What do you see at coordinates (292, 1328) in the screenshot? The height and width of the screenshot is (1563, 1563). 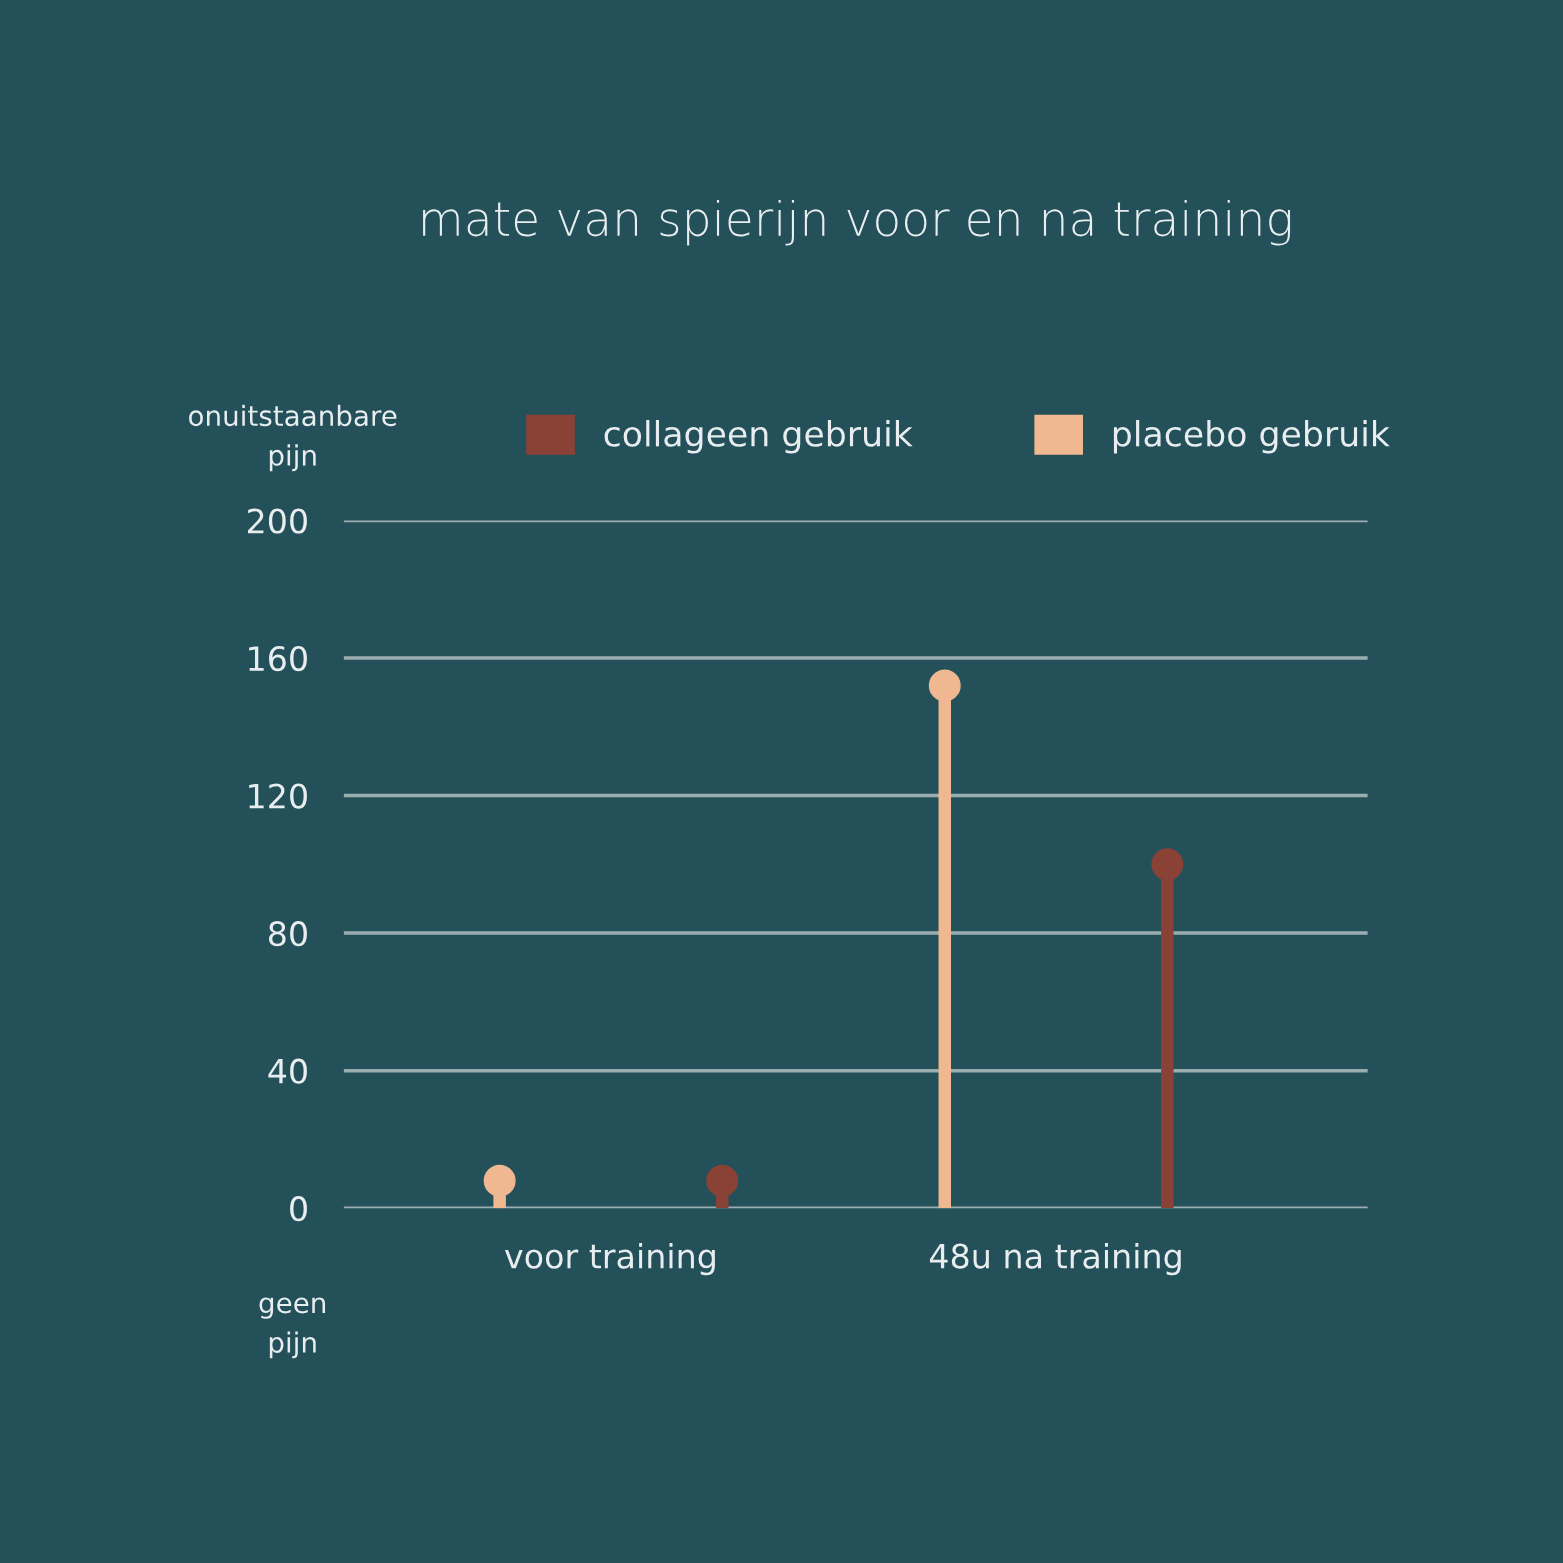 I see `text: geen pijn` at bounding box center [292, 1328].